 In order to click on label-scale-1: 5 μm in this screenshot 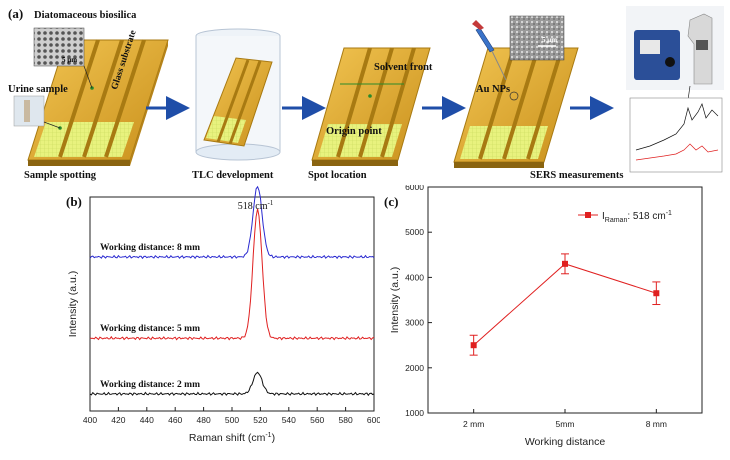, I will do `click(70, 60)`.